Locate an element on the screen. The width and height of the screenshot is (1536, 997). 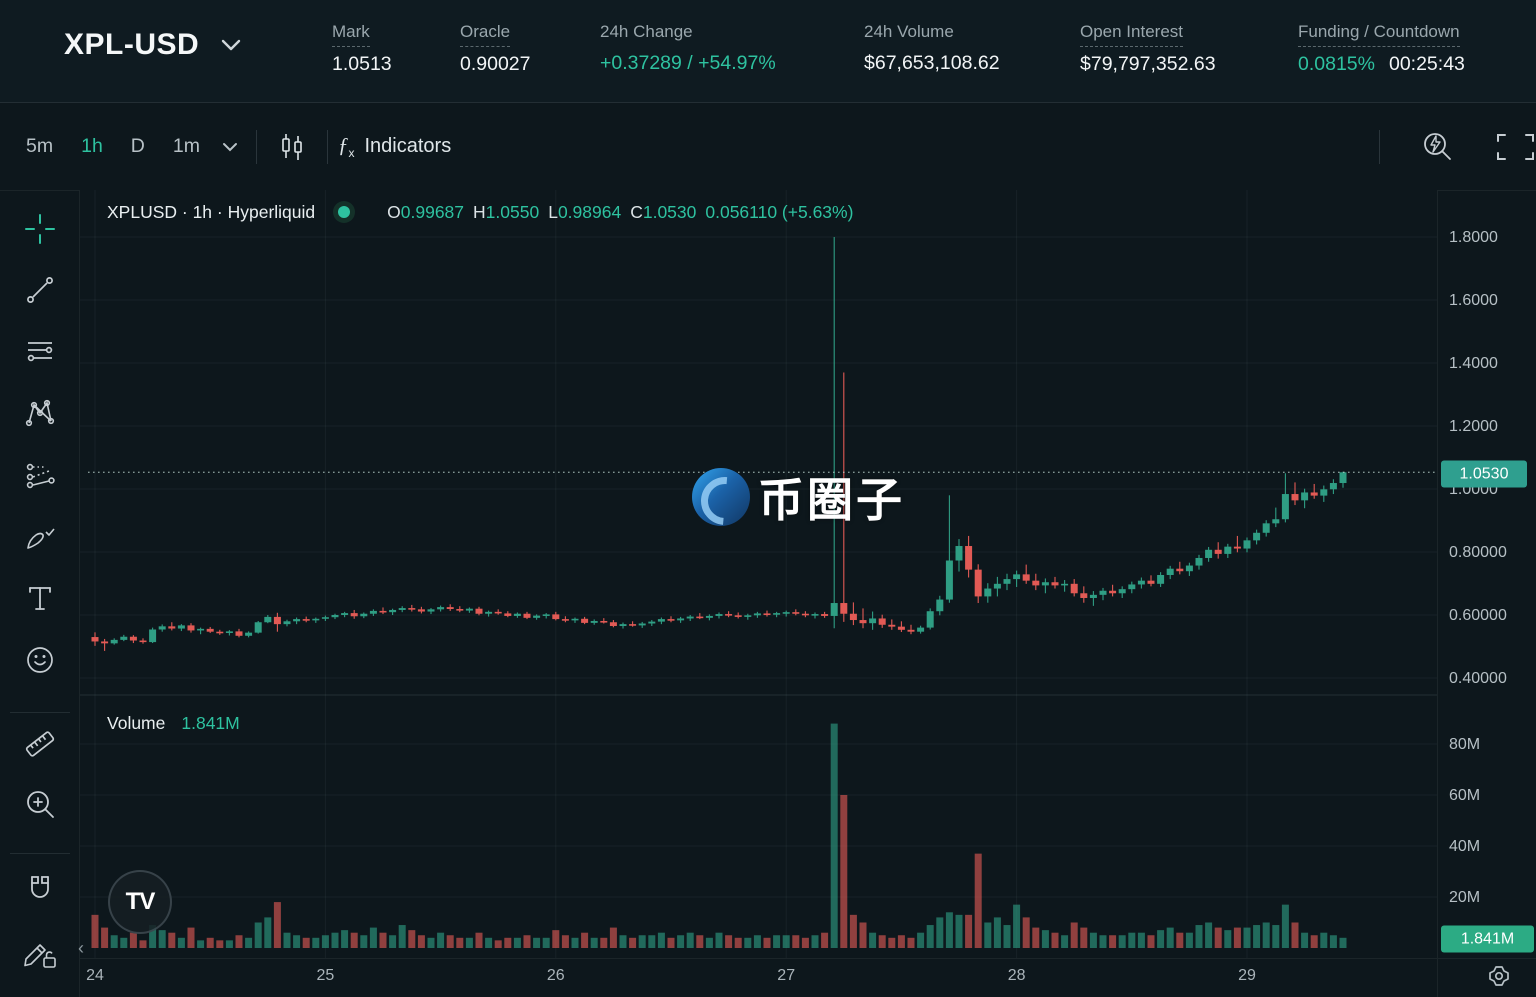
pencil-lock-icon is located at coordinates (40, 956).